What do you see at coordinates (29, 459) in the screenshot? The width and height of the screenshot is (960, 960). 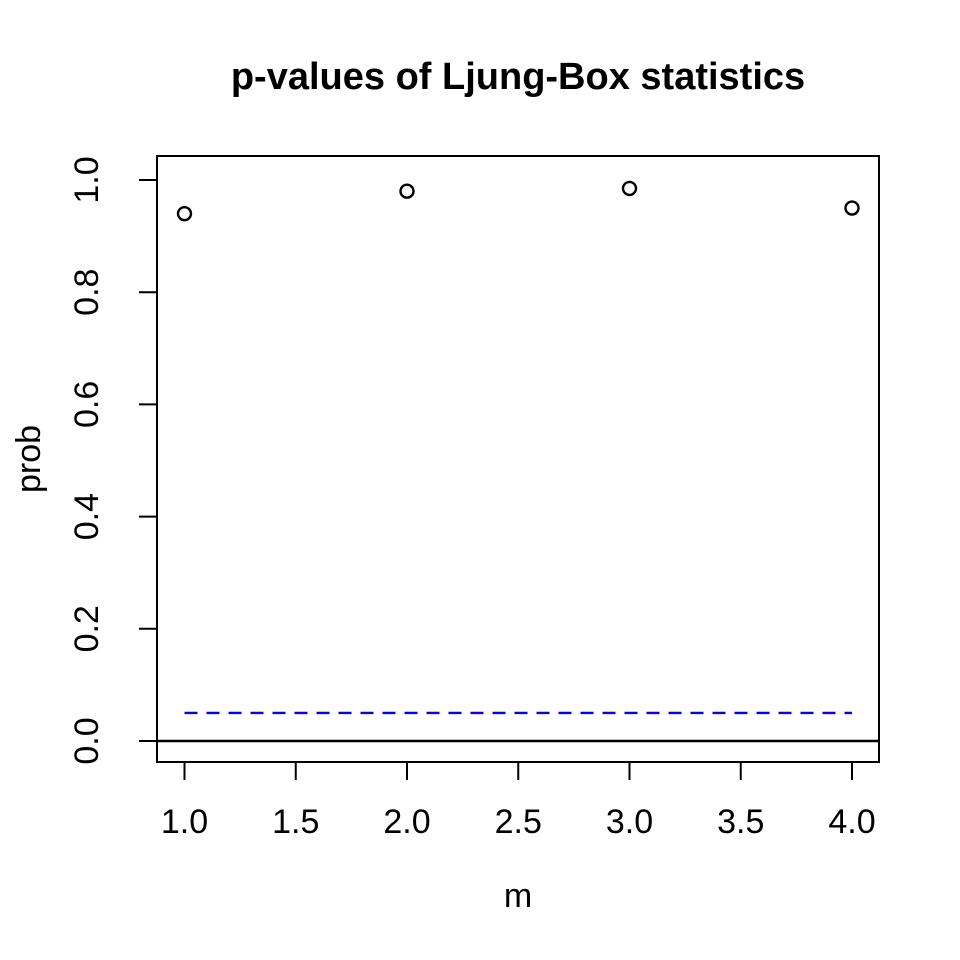 I see `y-axis-title: prob` at bounding box center [29, 459].